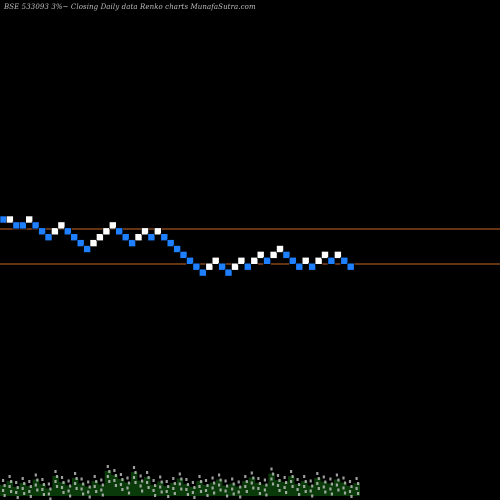 The width and height of the screenshot is (500, 500). Describe the element at coordinates (180, 482) in the screenshot. I see `volume-panel` at that location.